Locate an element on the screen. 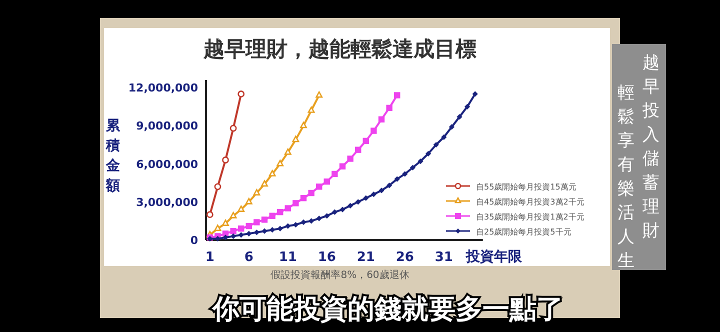 Image resolution: width=720 pixels, height=332 pixels. text: 假設投資報酬率8%，60歲退休 is located at coordinates (340, 275).